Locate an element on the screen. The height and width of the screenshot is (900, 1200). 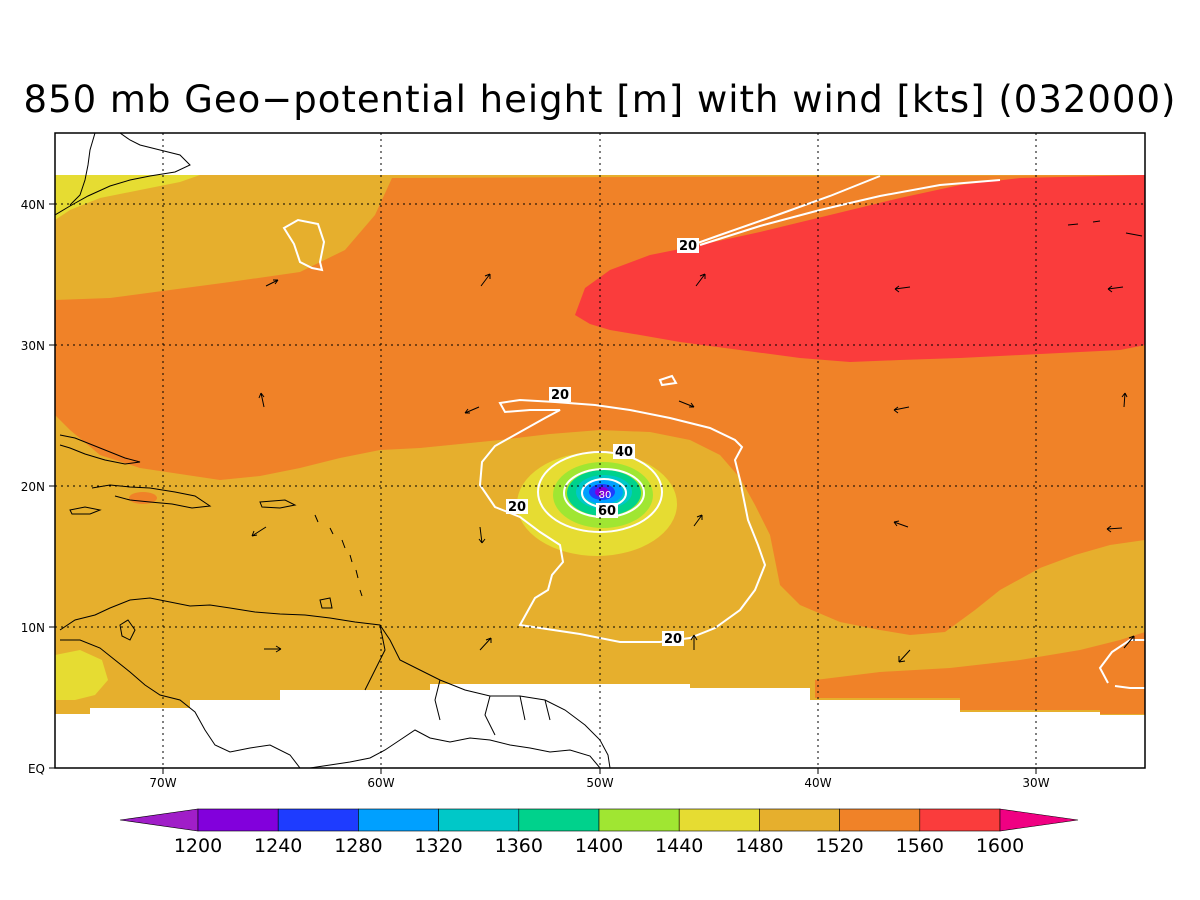
colorbar-label: 1200 is located at coordinates (198, 846).